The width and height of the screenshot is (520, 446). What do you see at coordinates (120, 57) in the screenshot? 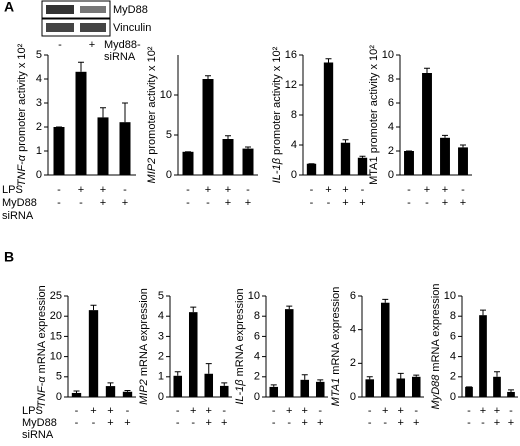
I see `lane-note: siRNA` at bounding box center [120, 57].